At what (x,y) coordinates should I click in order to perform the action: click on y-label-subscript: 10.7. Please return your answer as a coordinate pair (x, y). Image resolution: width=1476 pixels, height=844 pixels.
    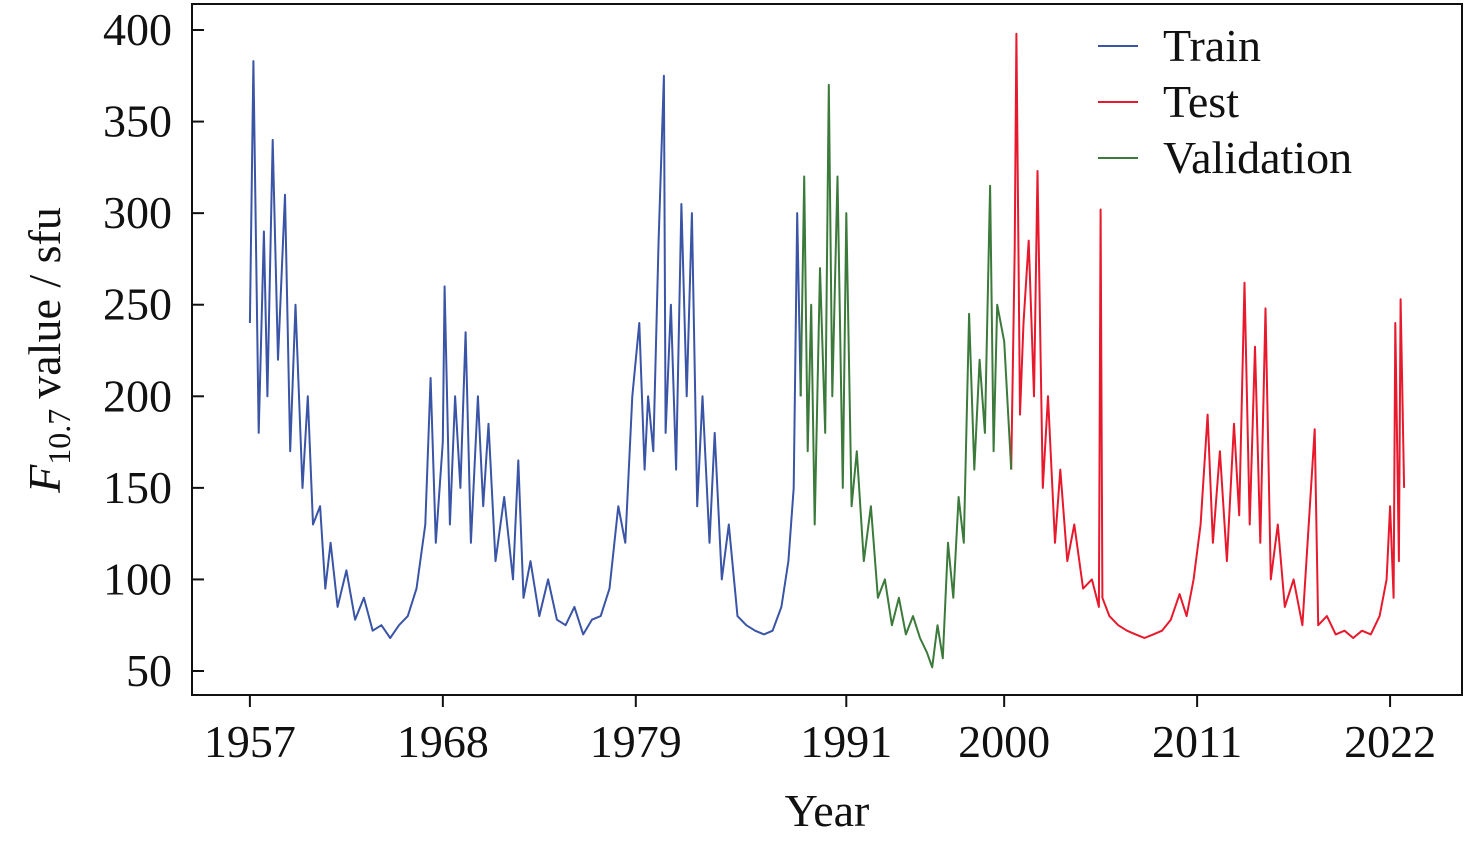
    Looking at the image, I should click on (59, 437).